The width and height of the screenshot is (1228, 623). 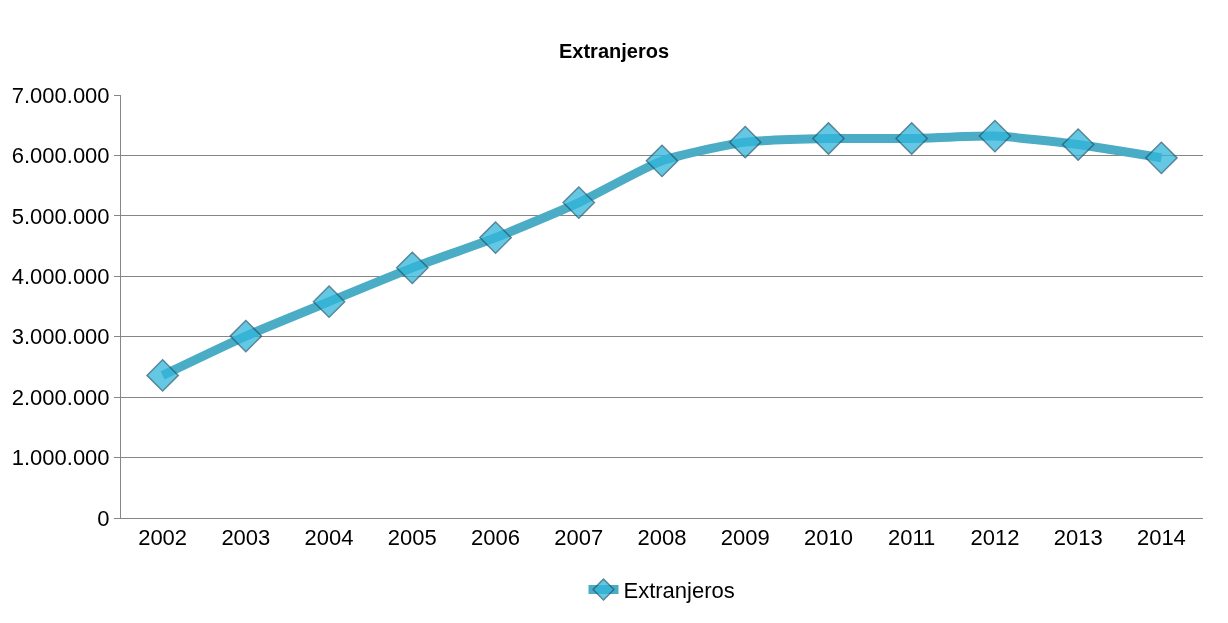 What do you see at coordinates (745, 538) in the screenshot?
I see `x-tick-label: 2009` at bounding box center [745, 538].